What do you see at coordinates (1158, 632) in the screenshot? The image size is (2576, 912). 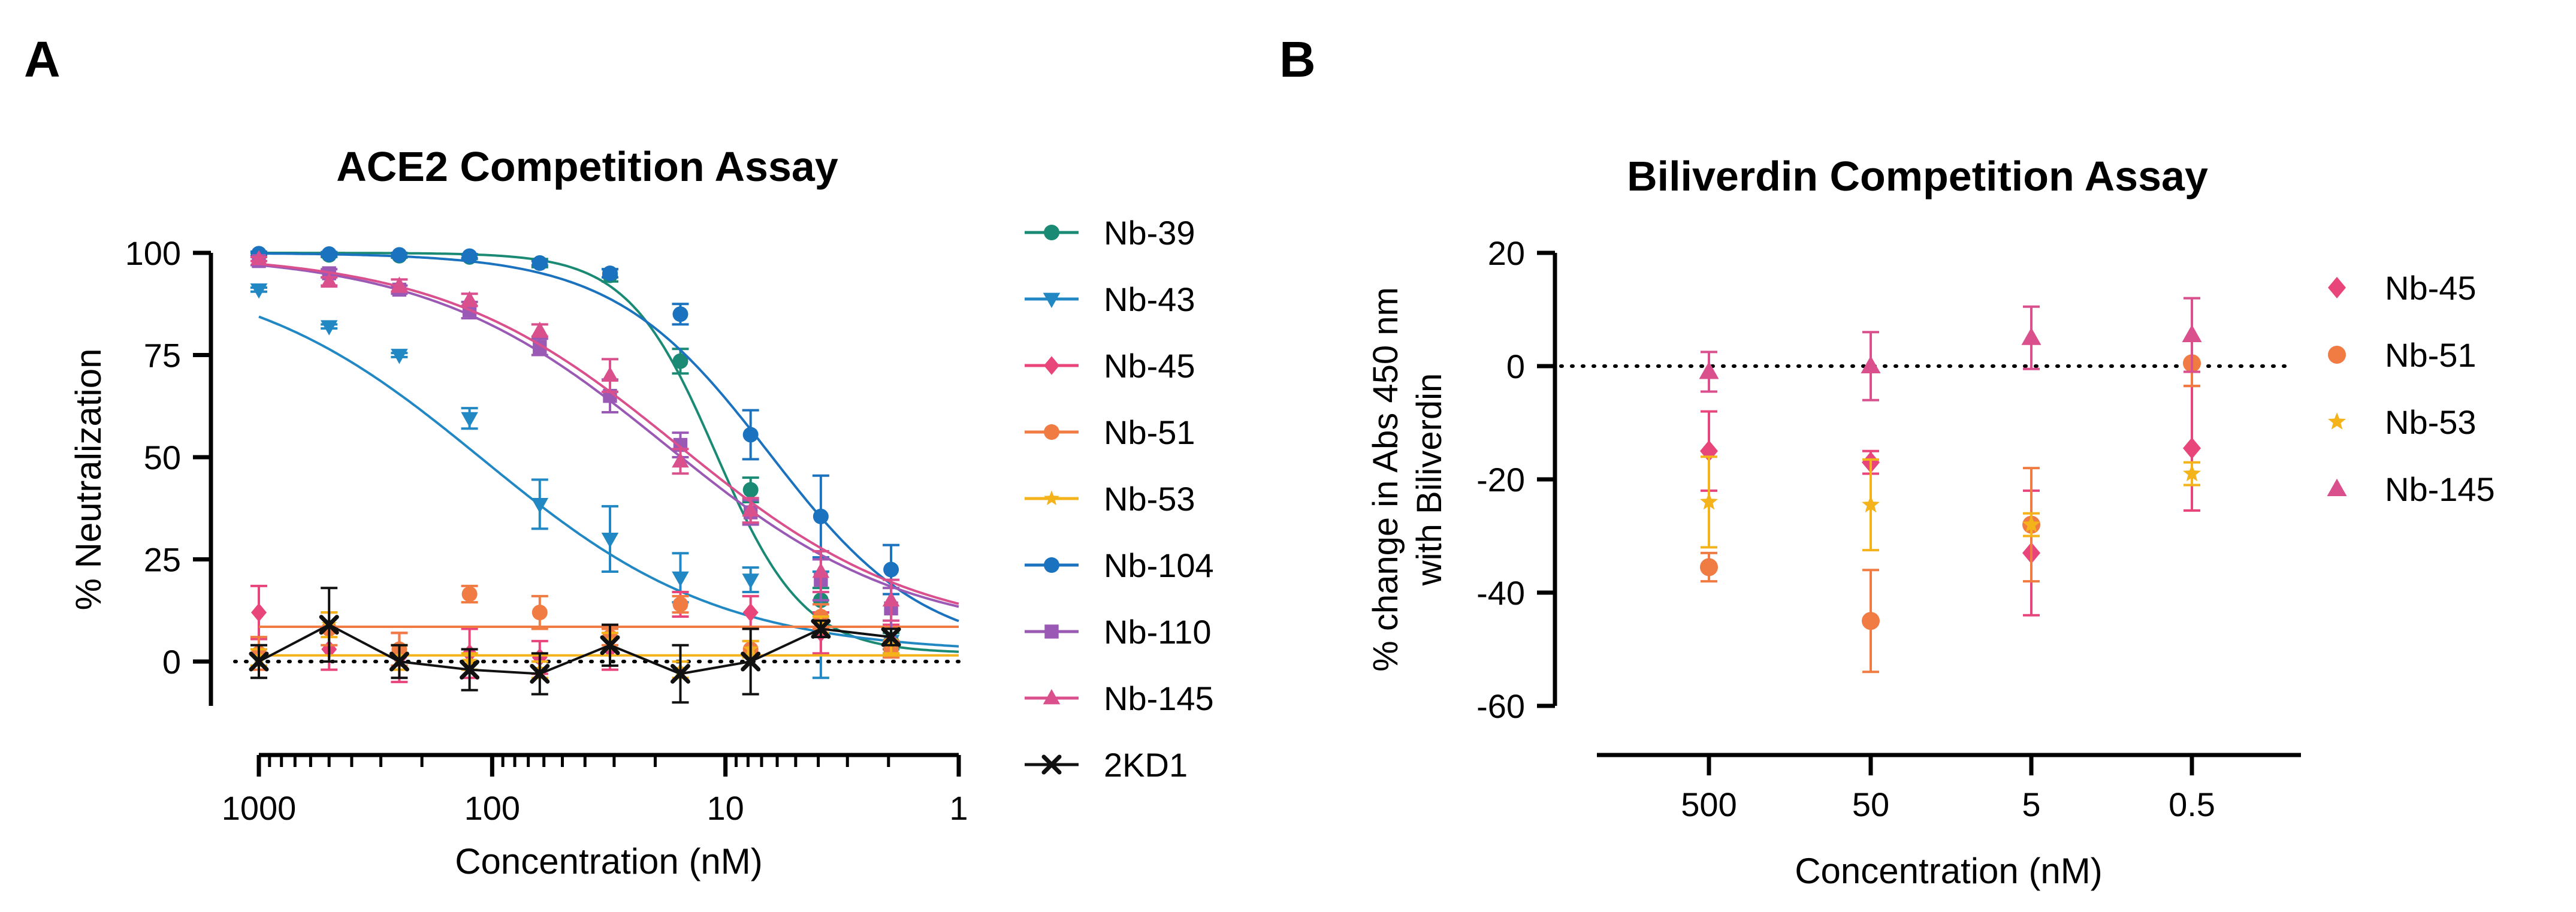 I see `panel-a-legend-label: Nb-110` at bounding box center [1158, 632].